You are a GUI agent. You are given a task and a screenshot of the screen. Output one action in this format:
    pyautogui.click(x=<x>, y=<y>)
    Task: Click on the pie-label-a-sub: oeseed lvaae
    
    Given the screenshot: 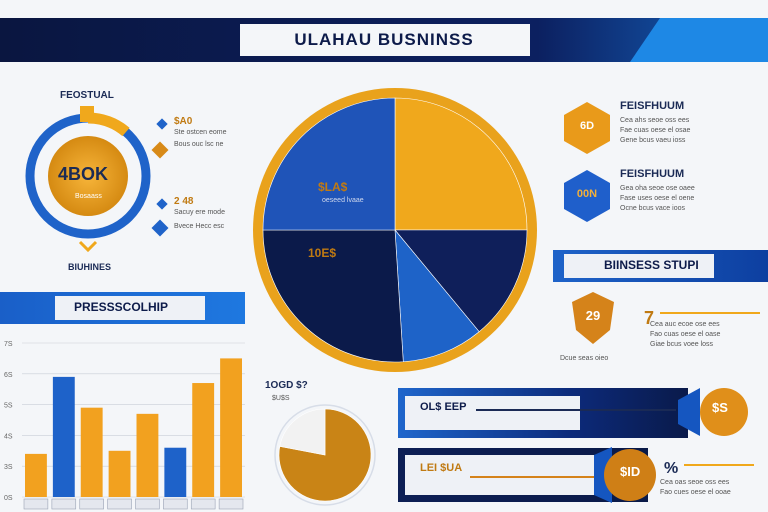 What is the action you would take?
    pyautogui.click(x=343, y=200)
    